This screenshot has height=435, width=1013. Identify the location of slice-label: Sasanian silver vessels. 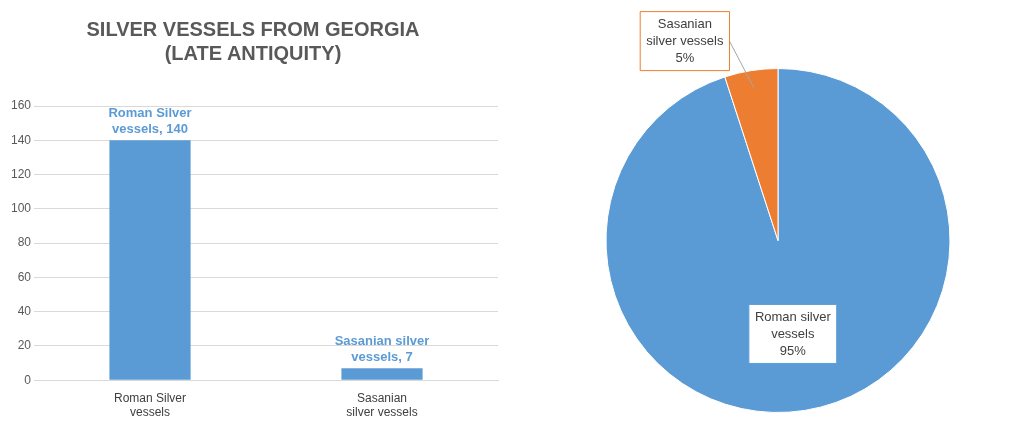
(685, 31).